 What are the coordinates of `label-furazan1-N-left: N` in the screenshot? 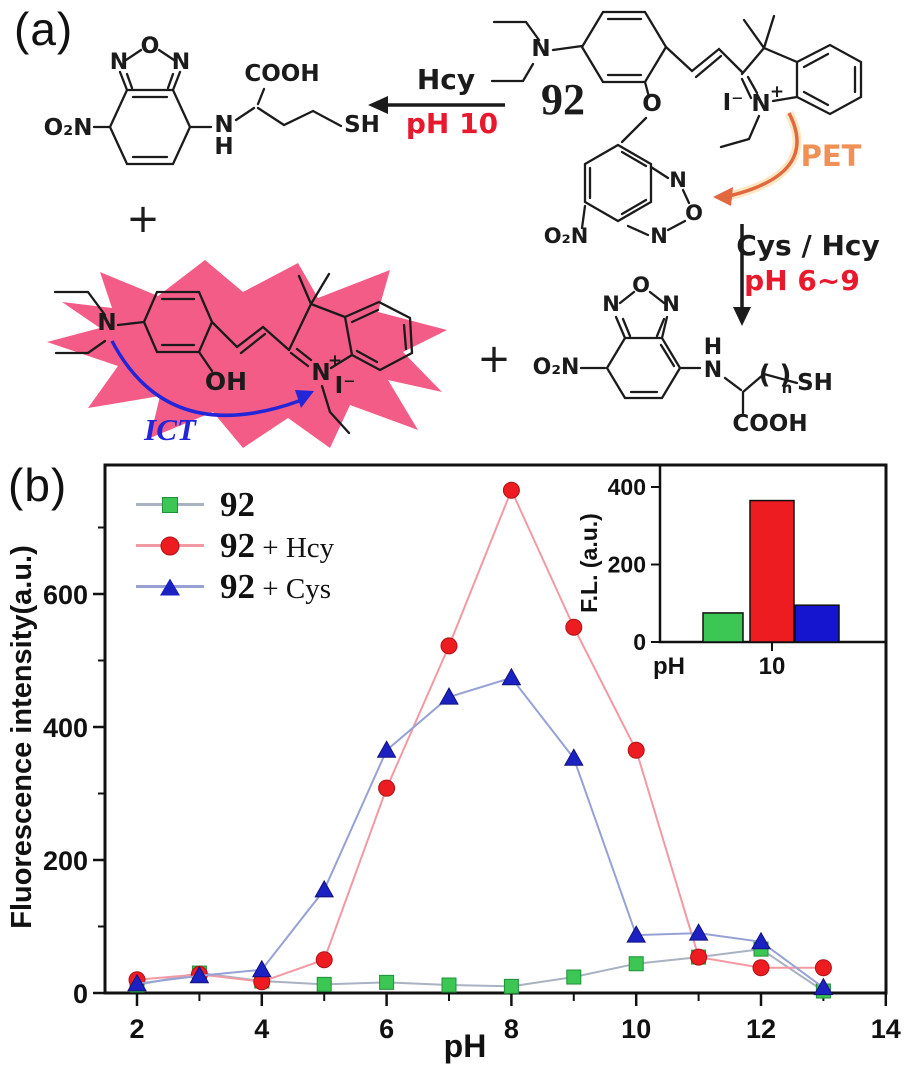 It's located at (119, 62).